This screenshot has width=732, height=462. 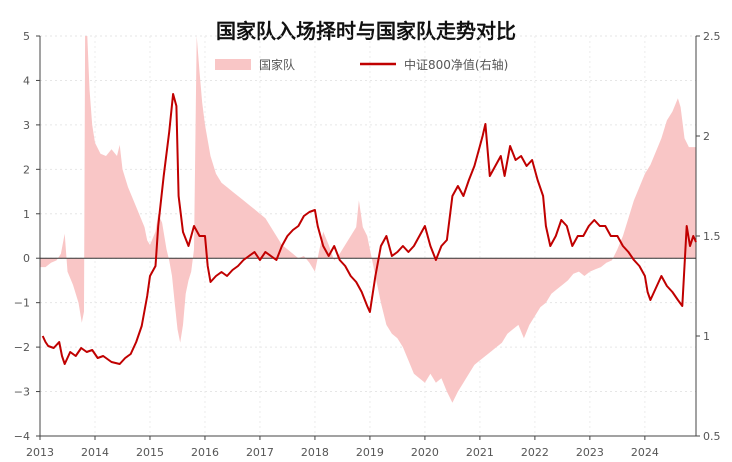 I want to click on legend-label-line: 中证800净值(右轴), so click(x=456, y=64).